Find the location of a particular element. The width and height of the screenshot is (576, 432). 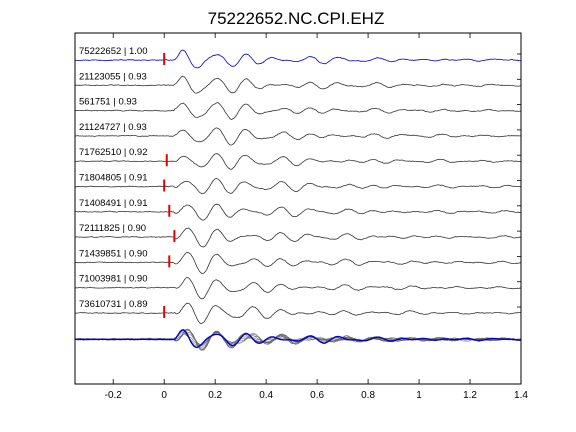

stack-mean-line is located at coordinates (297, 339).